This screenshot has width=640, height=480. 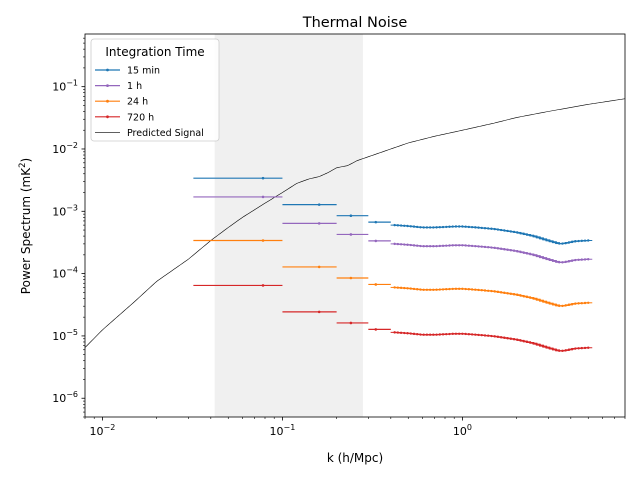 I want to click on x-tick-label: 10⁻¹, so click(x=283, y=430).